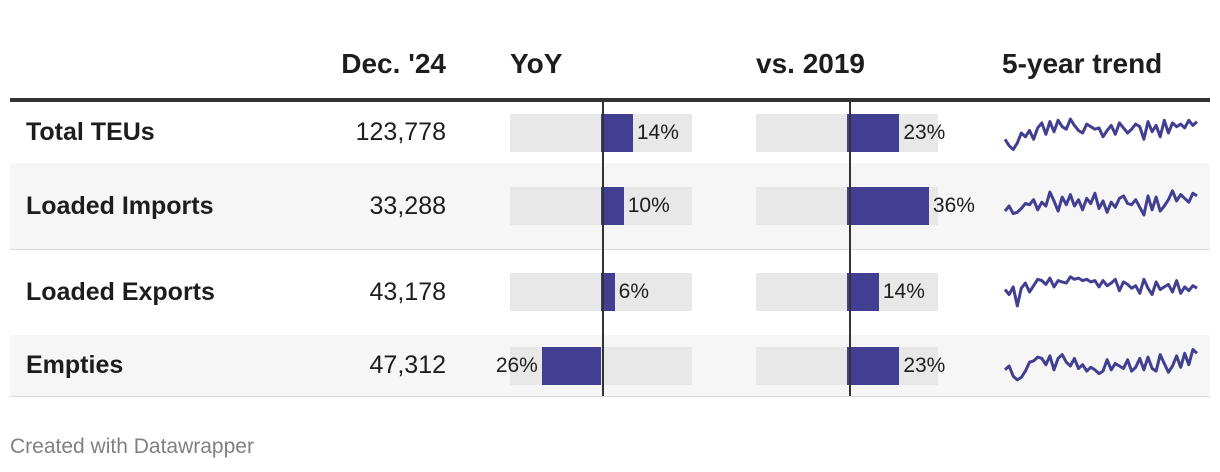 This screenshot has width=1220, height=472. What do you see at coordinates (536, 63) in the screenshot?
I see `header-yoy: YoY` at bounding box center [536, 63].